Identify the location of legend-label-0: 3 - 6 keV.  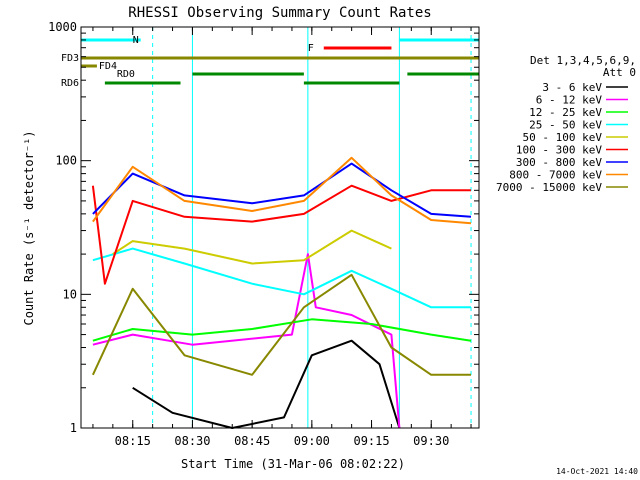
(572, 87).